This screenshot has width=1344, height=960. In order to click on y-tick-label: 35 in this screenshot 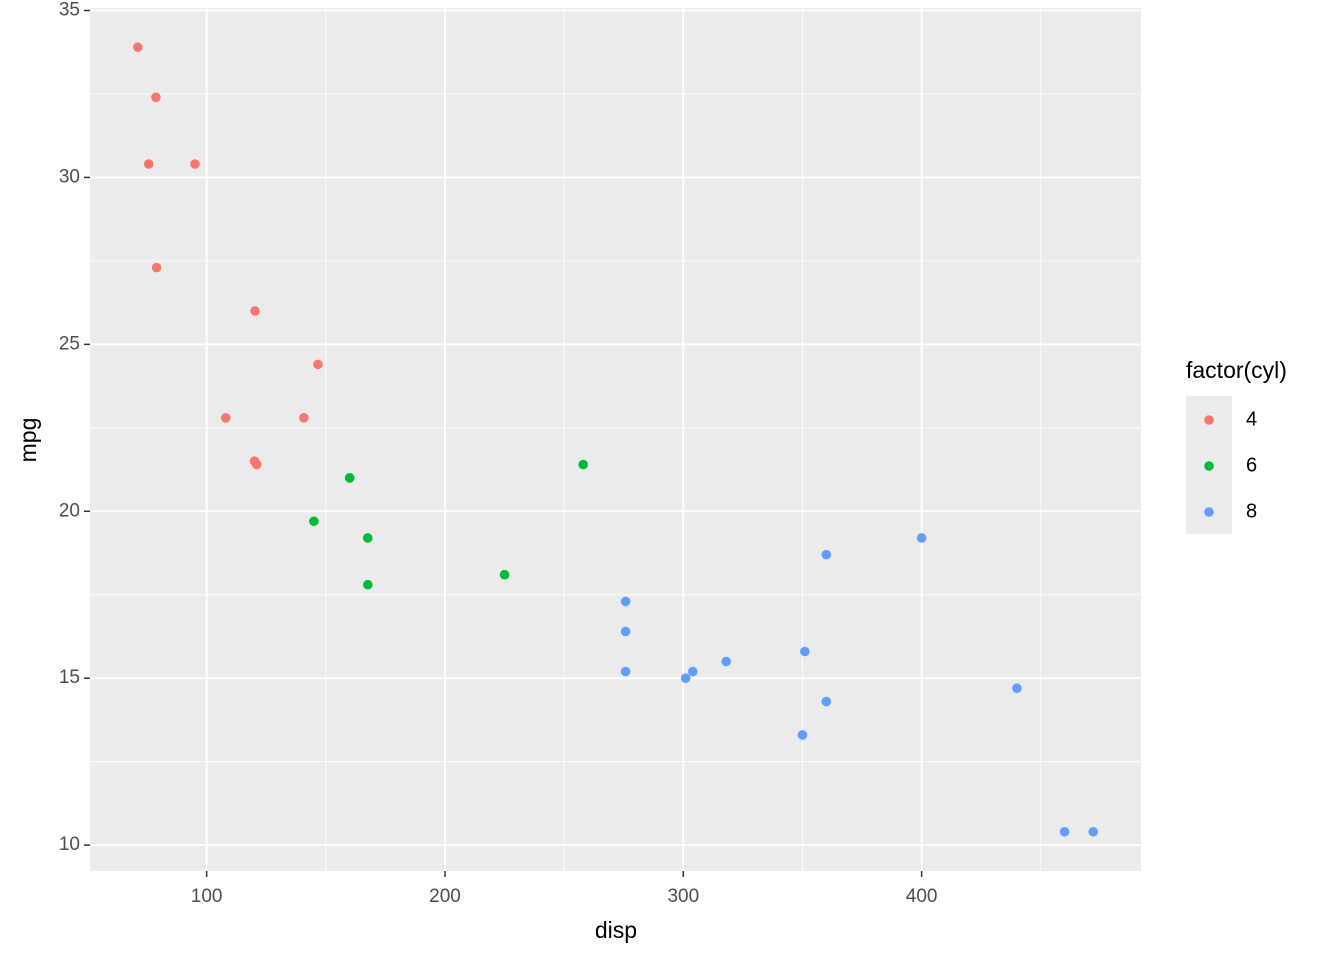, I will do `click(69, 10)`.